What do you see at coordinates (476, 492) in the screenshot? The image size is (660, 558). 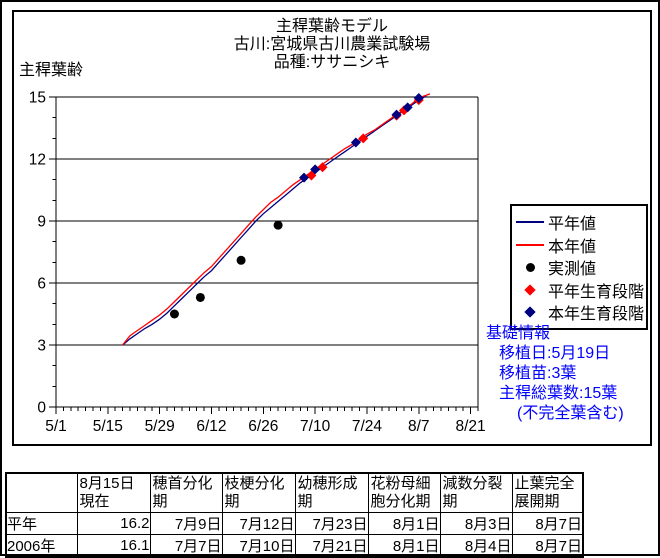 I see `header-meiosis: 減数分裂期` at bounding box center [476, 492].